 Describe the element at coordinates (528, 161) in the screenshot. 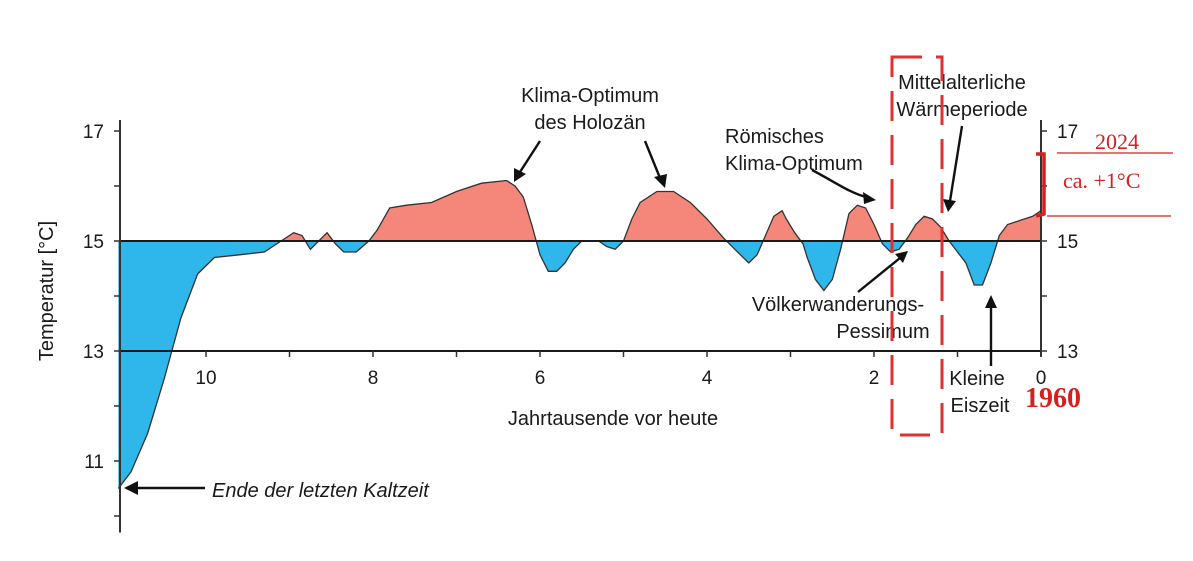

I see `arrow-holozaen-left` at that location.